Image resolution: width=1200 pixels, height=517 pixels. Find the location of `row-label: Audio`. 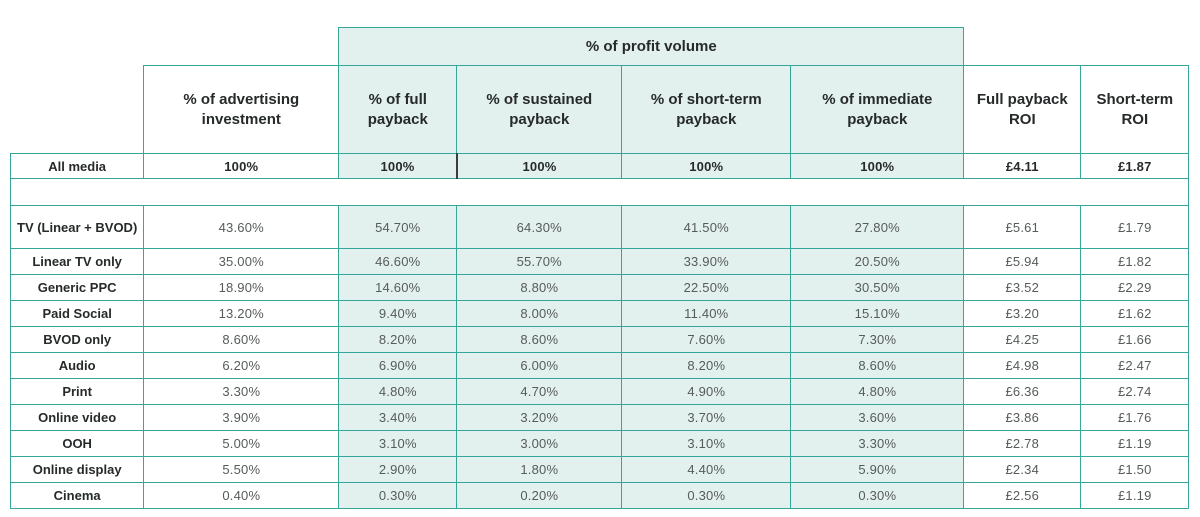

row-label: Audio is located at coordinates (77, 365).